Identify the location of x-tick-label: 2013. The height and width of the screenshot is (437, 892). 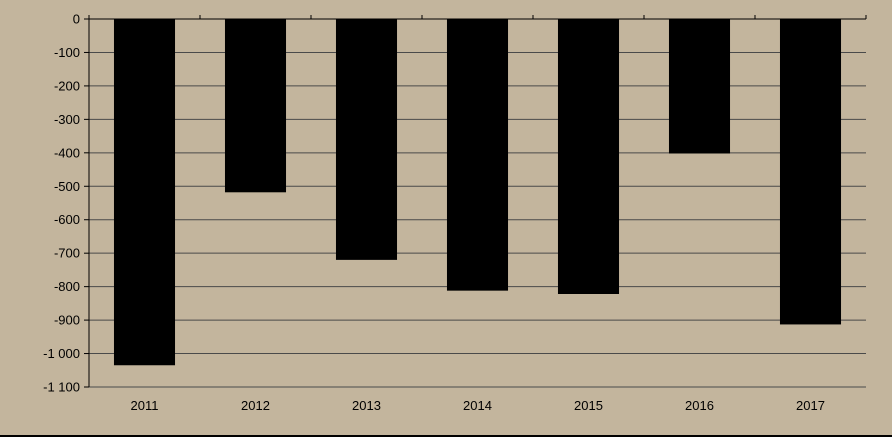
(366, 405).